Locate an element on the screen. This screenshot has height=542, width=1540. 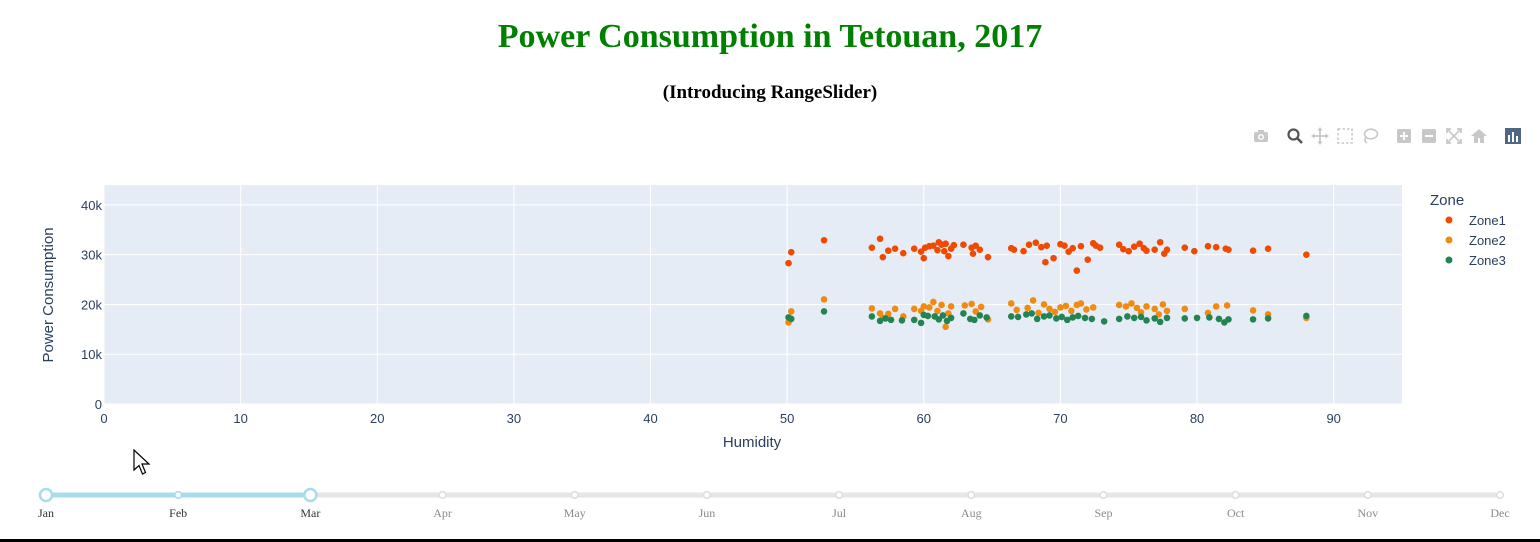
legend-item-zone3: Zone3 is located at coordinates (1487, 260).